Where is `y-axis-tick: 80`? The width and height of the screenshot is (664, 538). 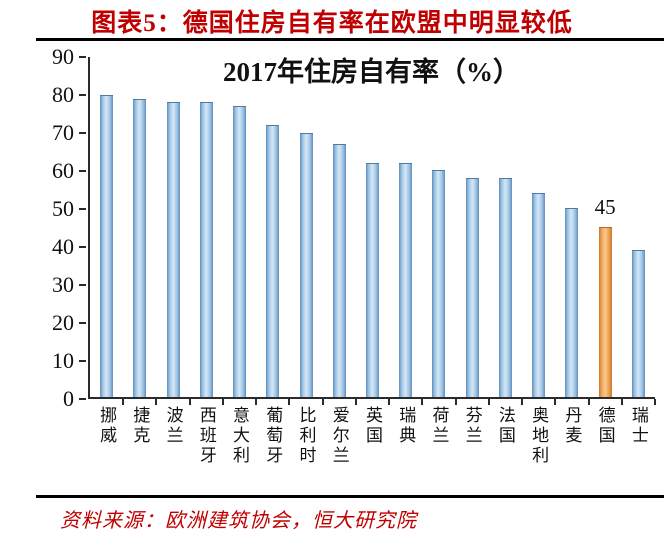 y-axis-tick: 80 is located at coordinates (69, 95).